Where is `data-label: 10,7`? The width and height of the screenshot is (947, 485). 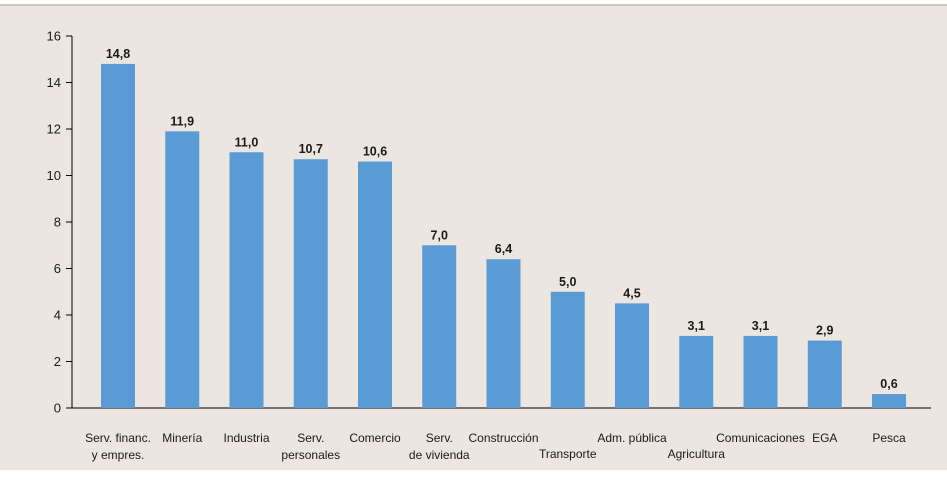
data-label: 10,7 is located at coordinates (311, 149).